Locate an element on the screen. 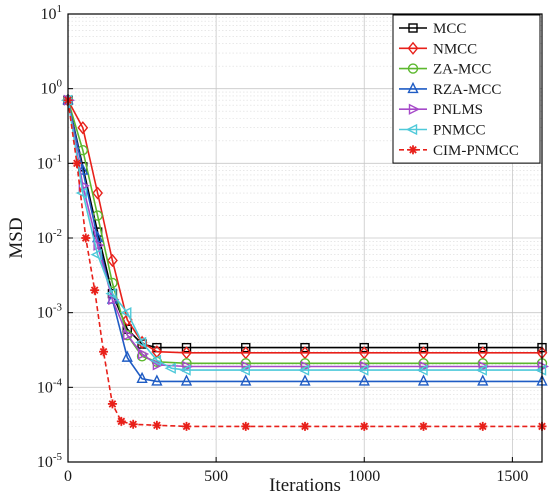 The width and height of the screenshot is (550, 498). legend-label: NMCC is located at coordinates (455, 49).